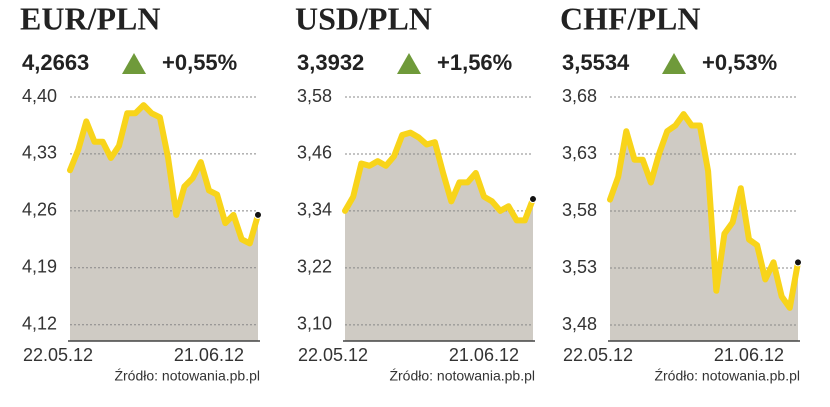  What do you see at coordinates (39, 323) in the screenshot?
I see `y-tick-label: 4,12` at bounding box center [39, 323].